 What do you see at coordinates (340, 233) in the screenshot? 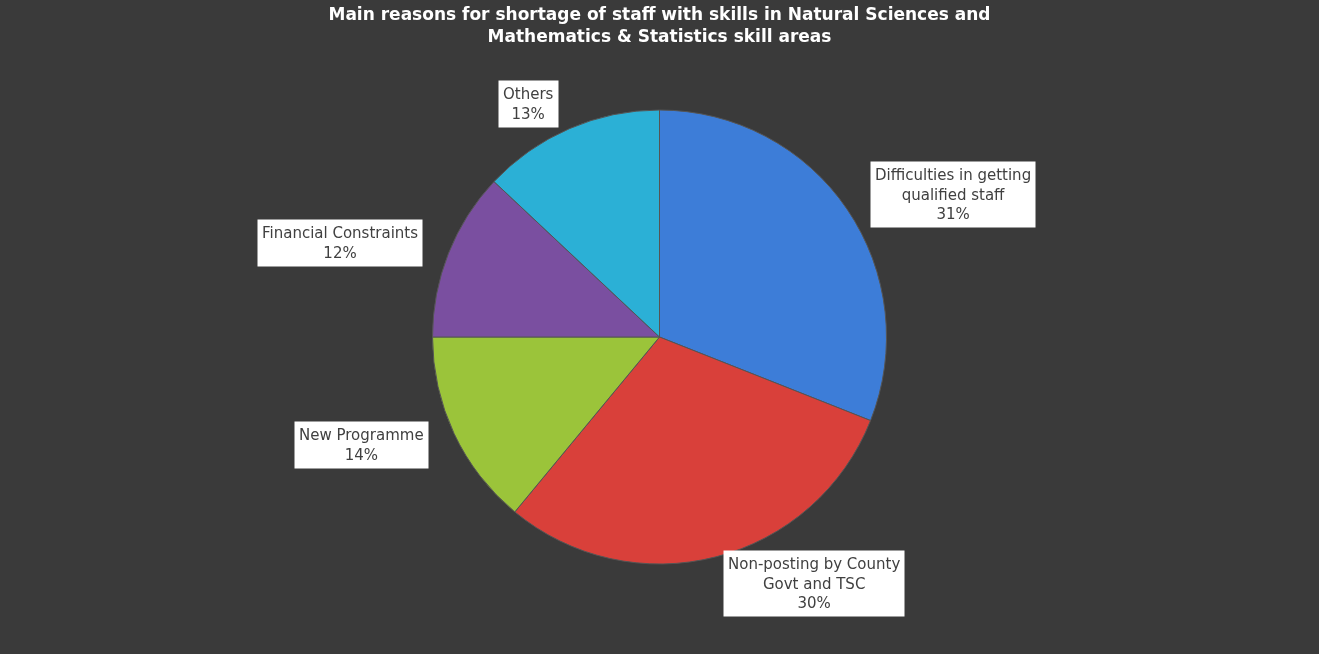
I see `slice-label: Financial Constraints` at bounding box center [340, 233].